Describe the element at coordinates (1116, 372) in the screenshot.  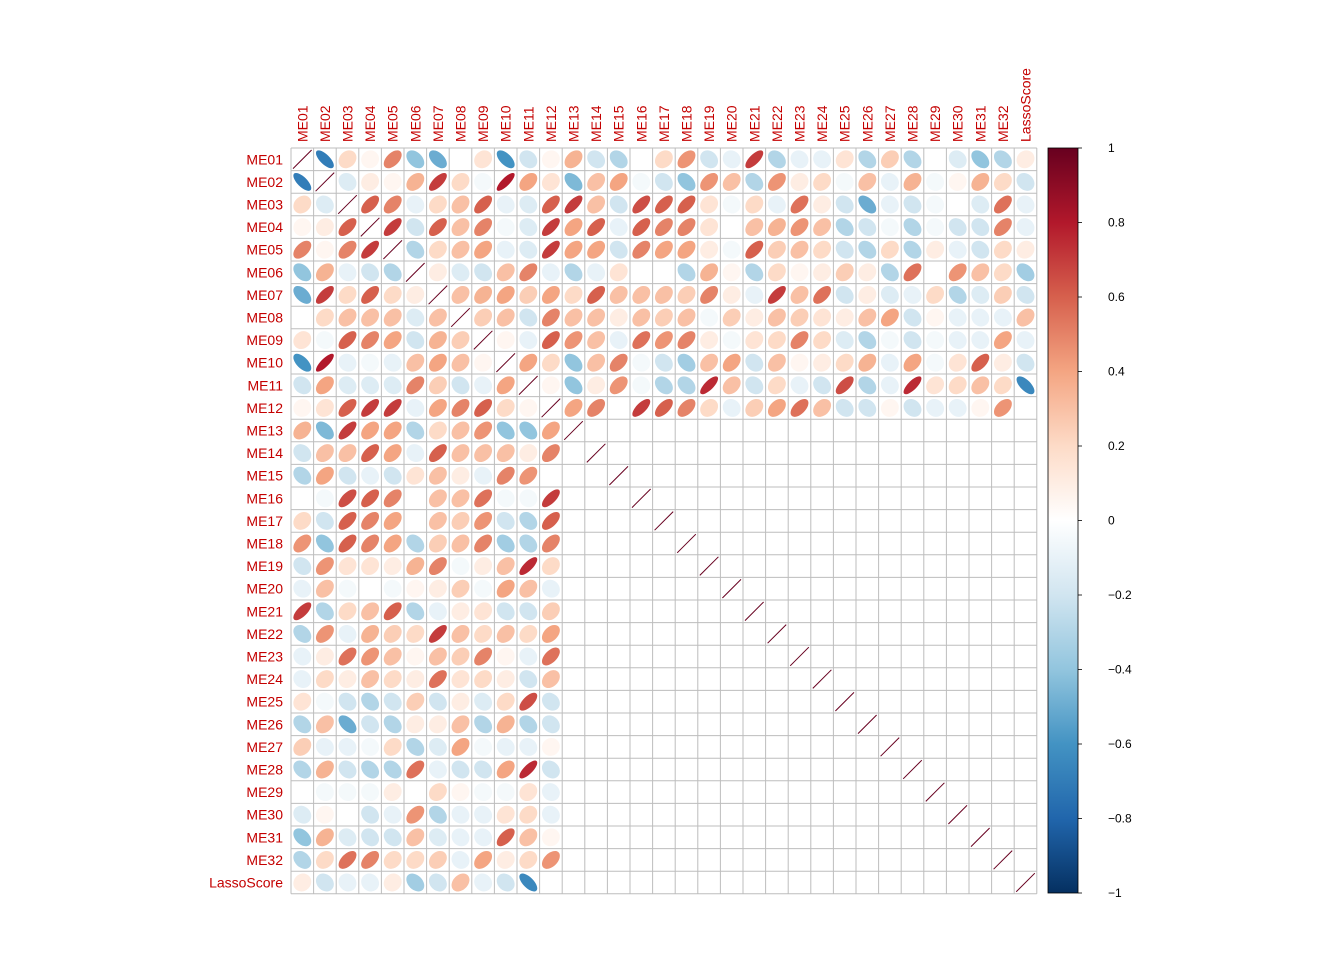
I see `colorbar-tick-label: 0.4` at that location.